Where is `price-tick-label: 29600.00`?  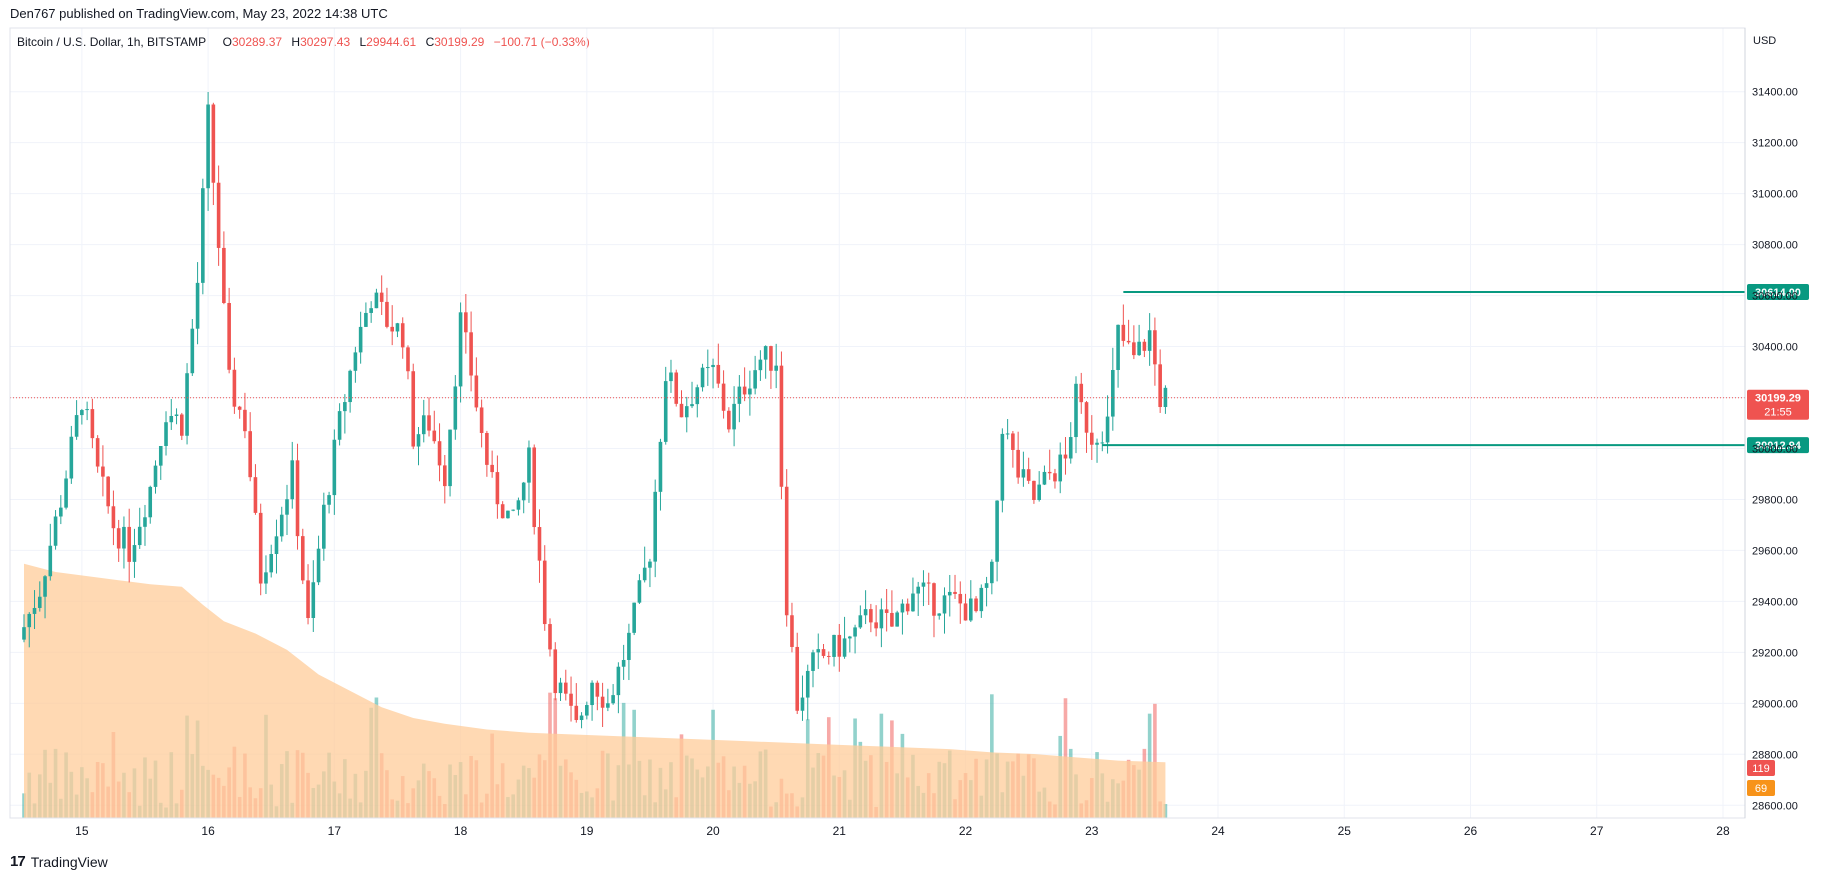
price-tick-label: 29600.00 is located at coordinates (1775, 551).